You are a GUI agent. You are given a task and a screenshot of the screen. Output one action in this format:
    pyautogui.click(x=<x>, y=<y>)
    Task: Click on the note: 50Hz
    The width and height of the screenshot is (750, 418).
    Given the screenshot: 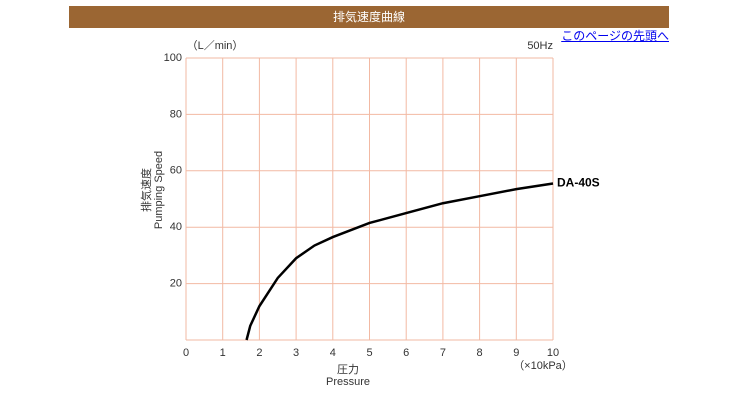 What is the action you would take?
    pyautogui.click(x=540, y=46)
    